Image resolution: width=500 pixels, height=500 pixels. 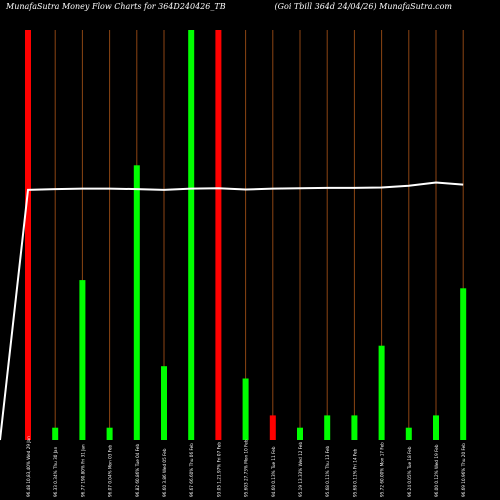 I want to click on x-tick-label: 96.77 190.80% Fri 31 Jan, so click(x=82, y=470).